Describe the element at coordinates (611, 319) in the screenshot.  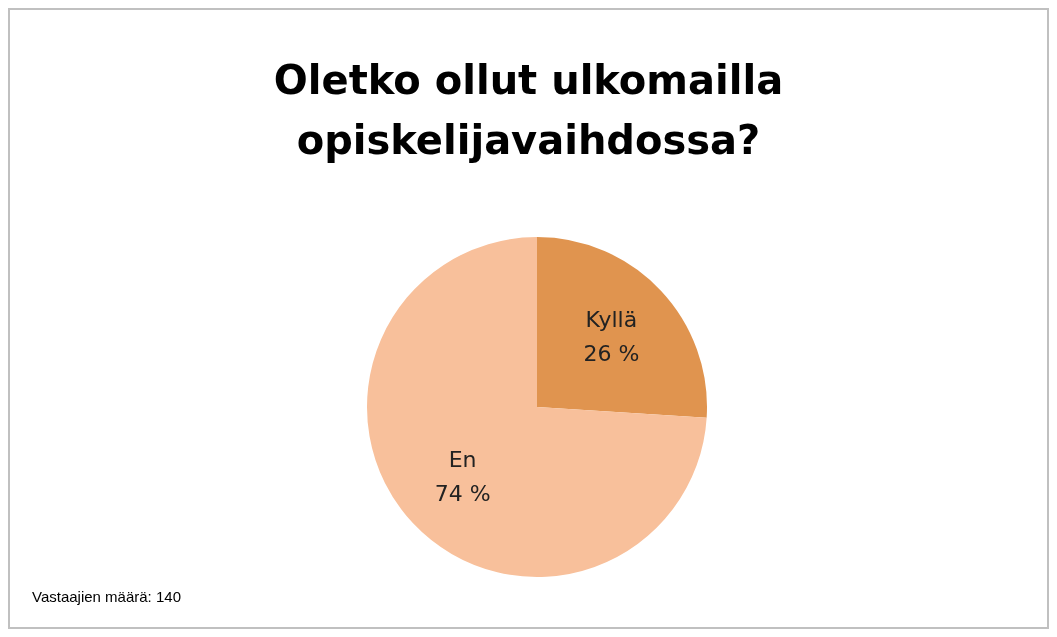
I see `slice-label: Kyllä` at that location.